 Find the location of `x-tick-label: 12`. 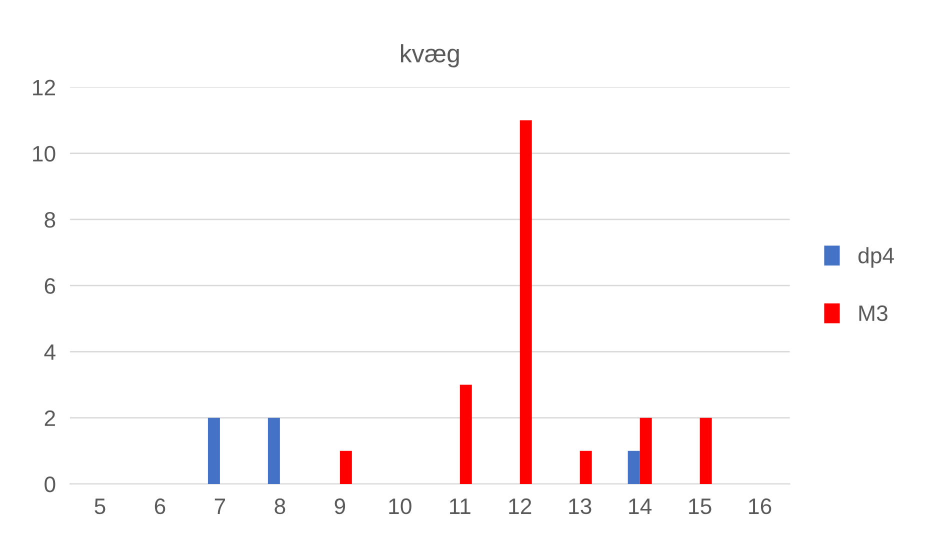

x-tick-label: 12 is located at coordinates (520, 506).